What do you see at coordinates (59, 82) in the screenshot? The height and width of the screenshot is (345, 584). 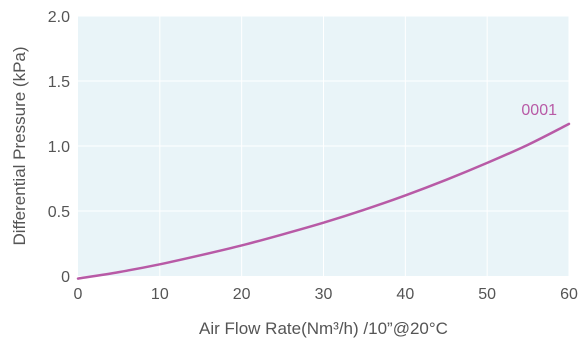 I see `y-tick-label: 1.5` at bounding box center [59, 82].